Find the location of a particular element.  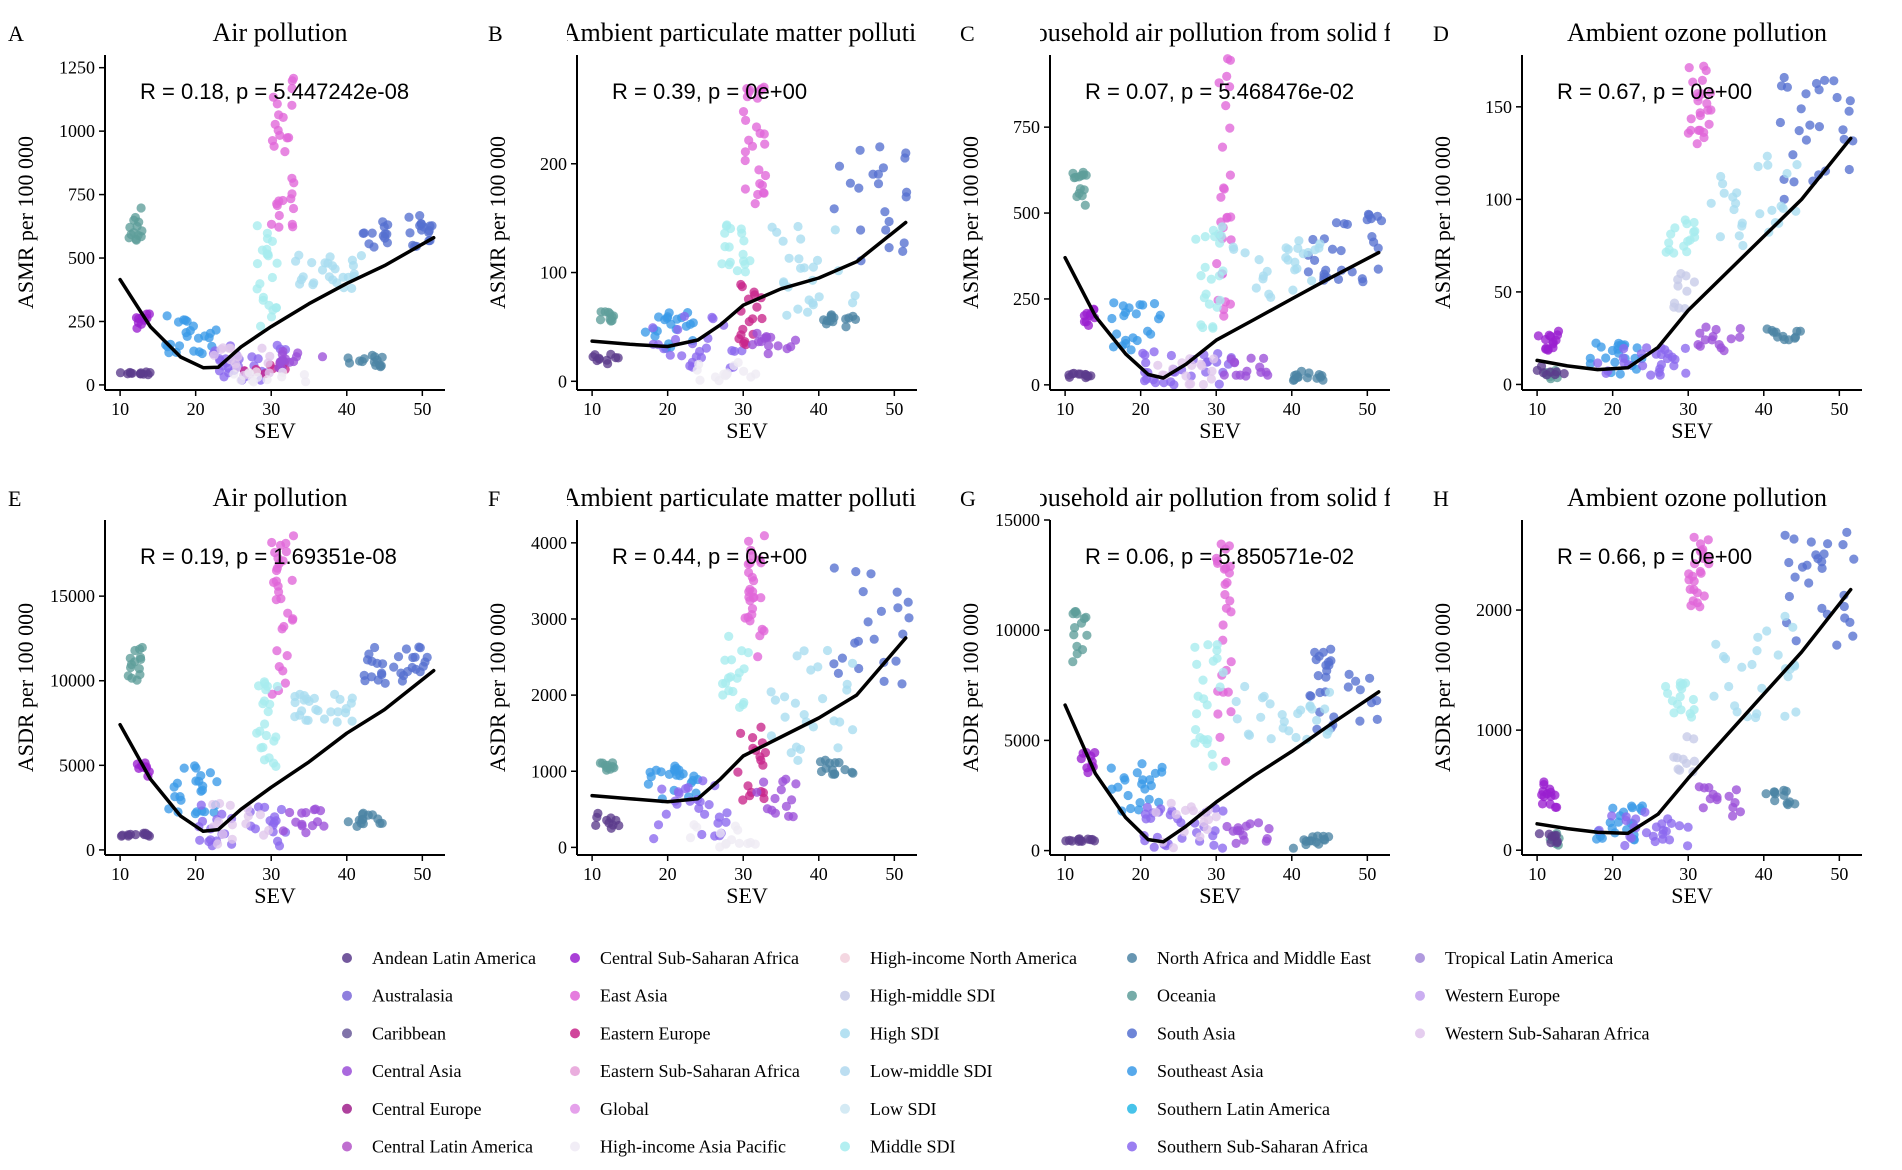

x-tick-label: 50 is located at coordinates (1839, 409).